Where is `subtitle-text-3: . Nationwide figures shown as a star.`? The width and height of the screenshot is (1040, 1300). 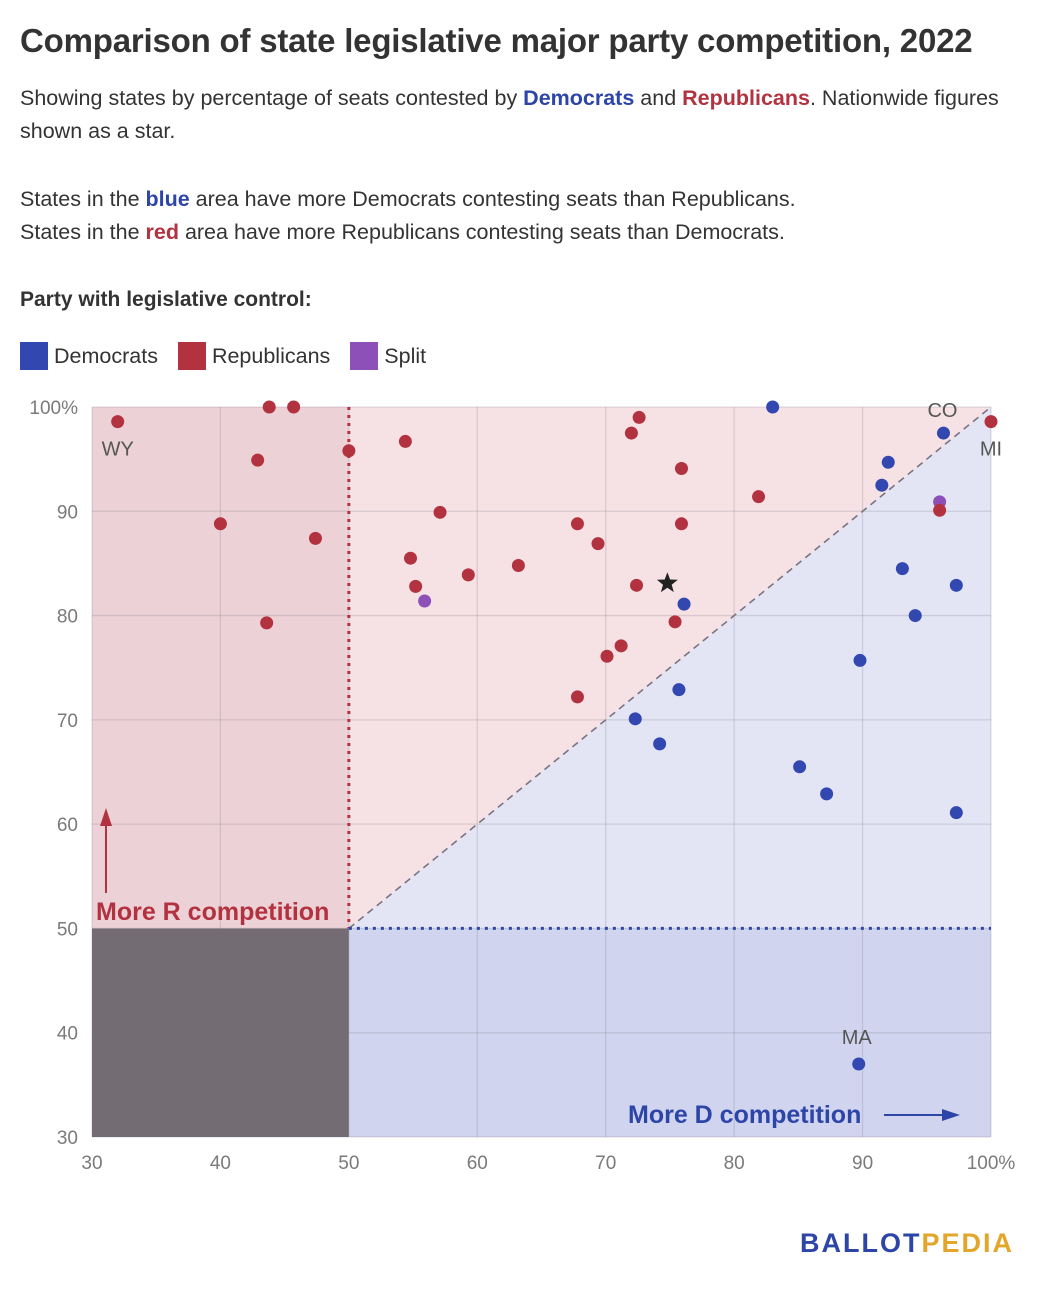 subtitle-text-3: . Nationwide figures shown as a star. is located at coordinates (509, 114).